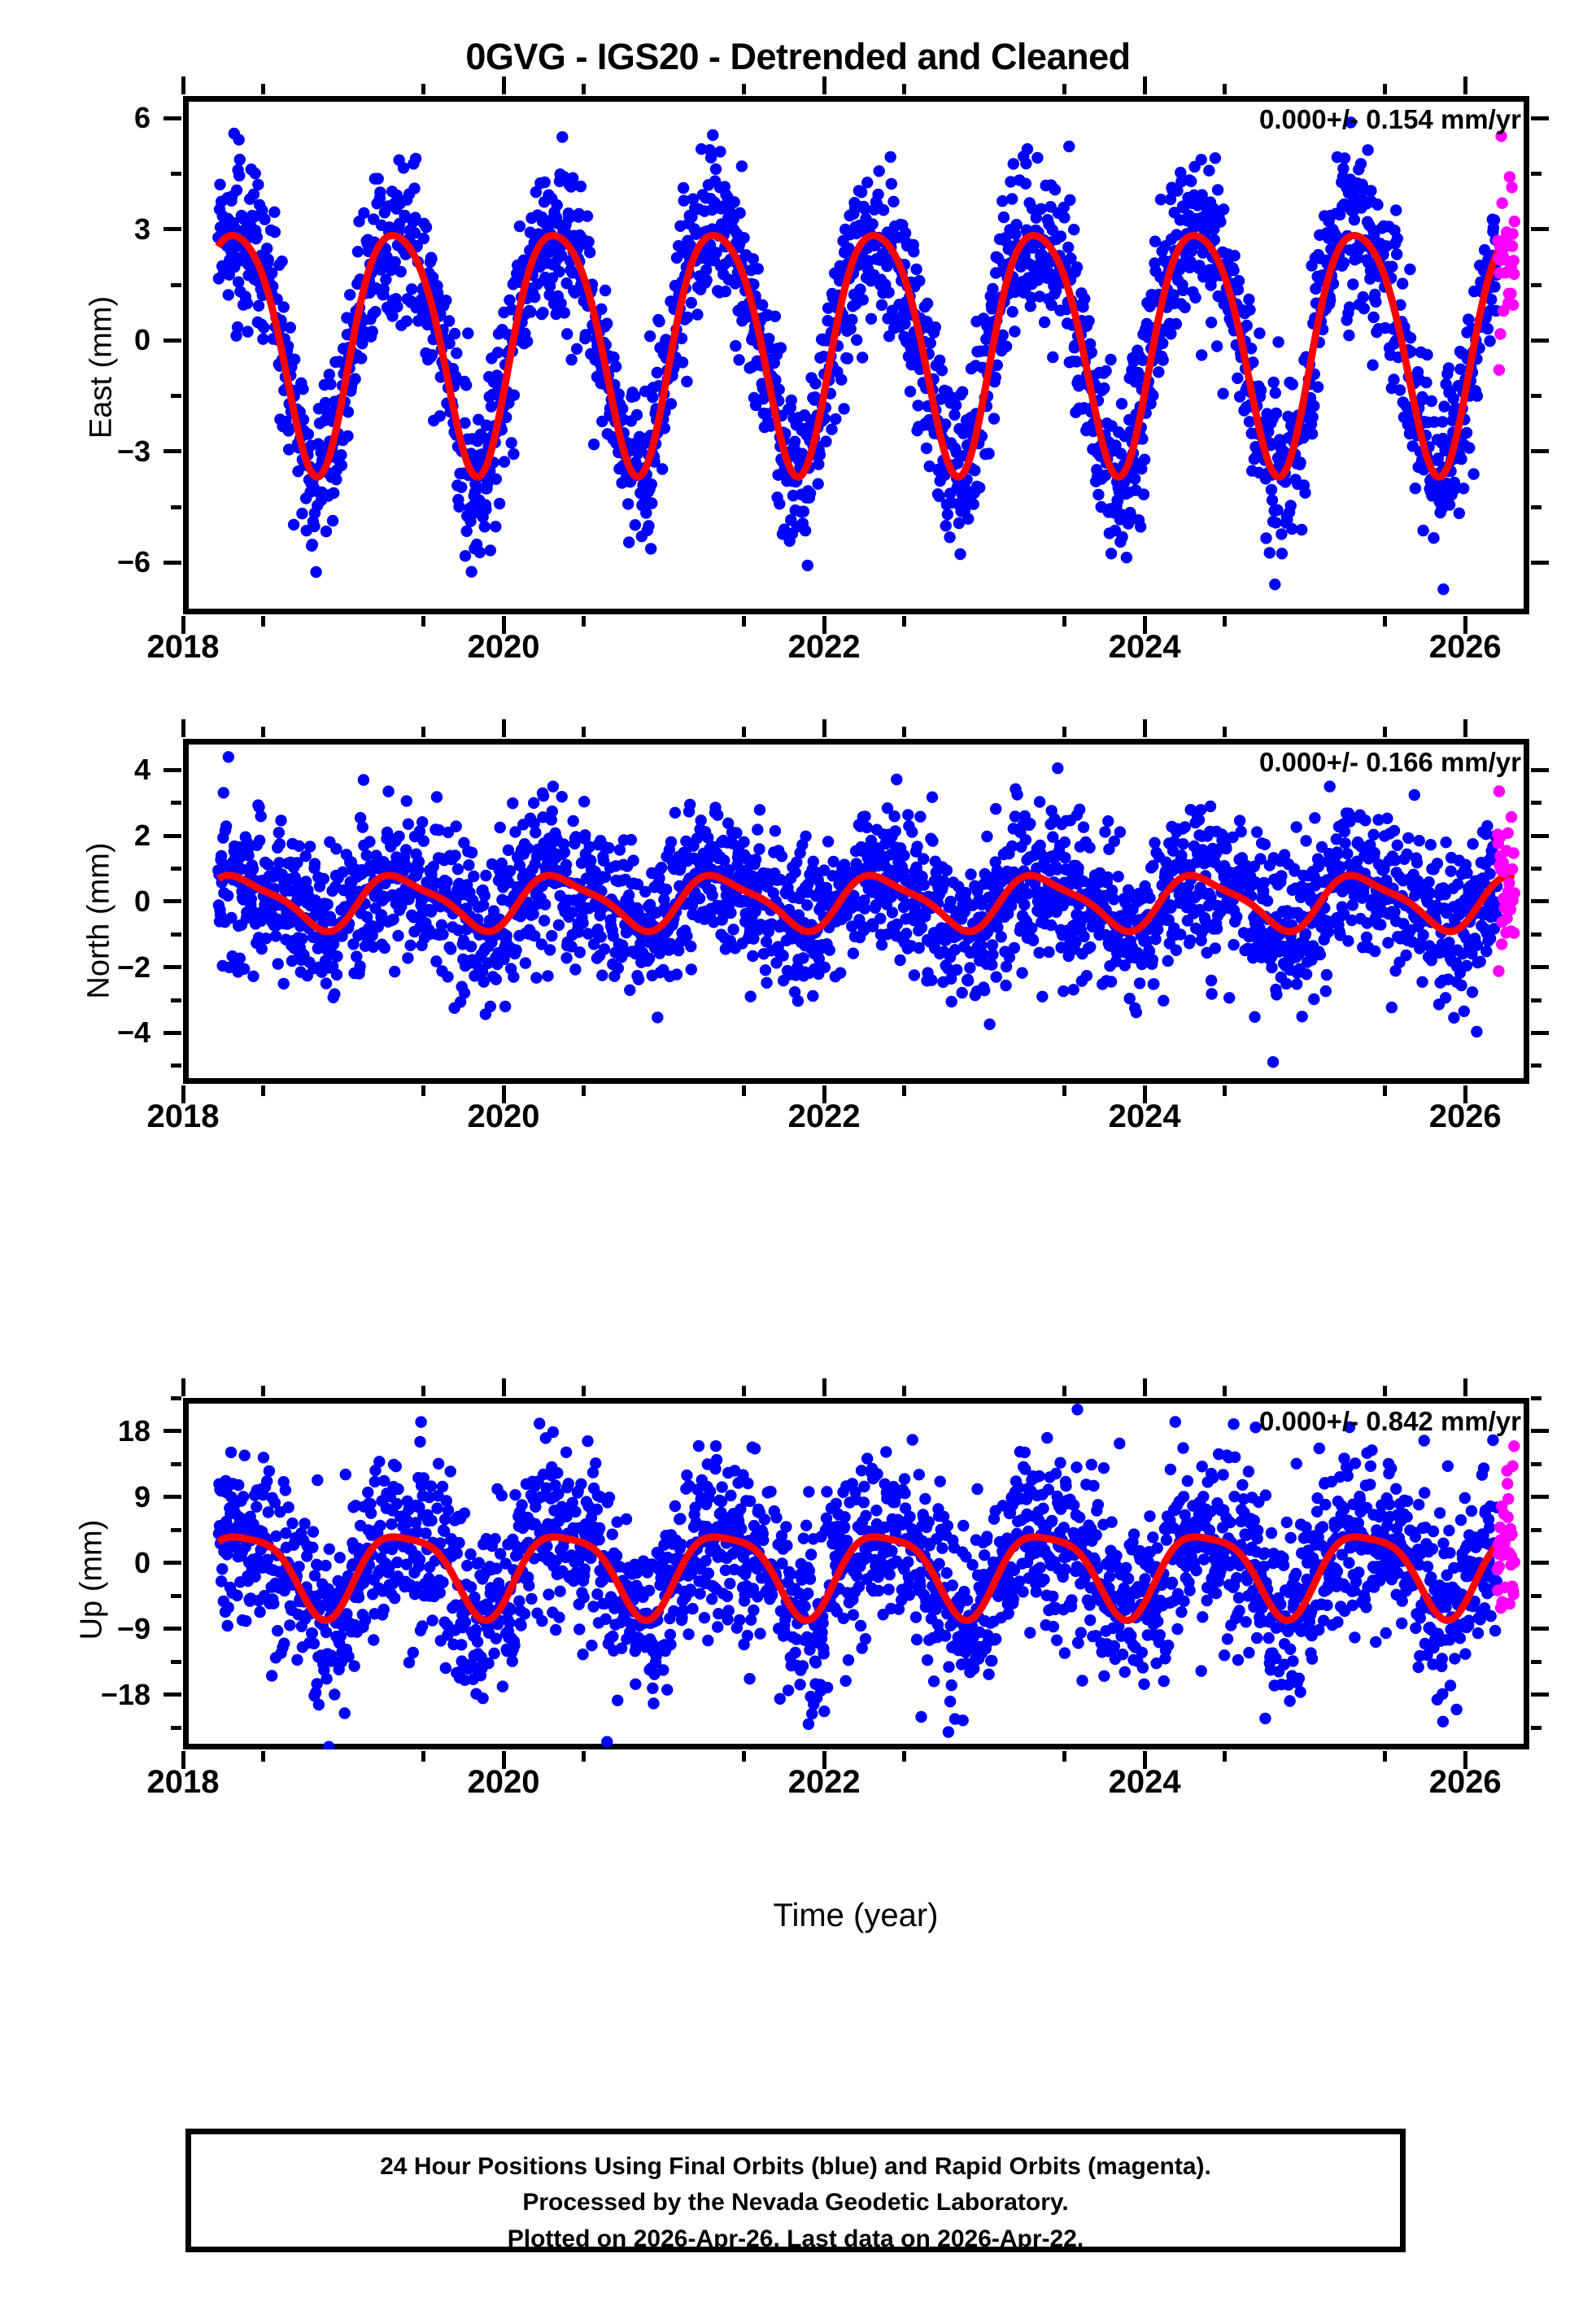  Describe the element at coordinates (856, 1915) in the screenshot. I see `axis-title-time: Time (year)` at that location.